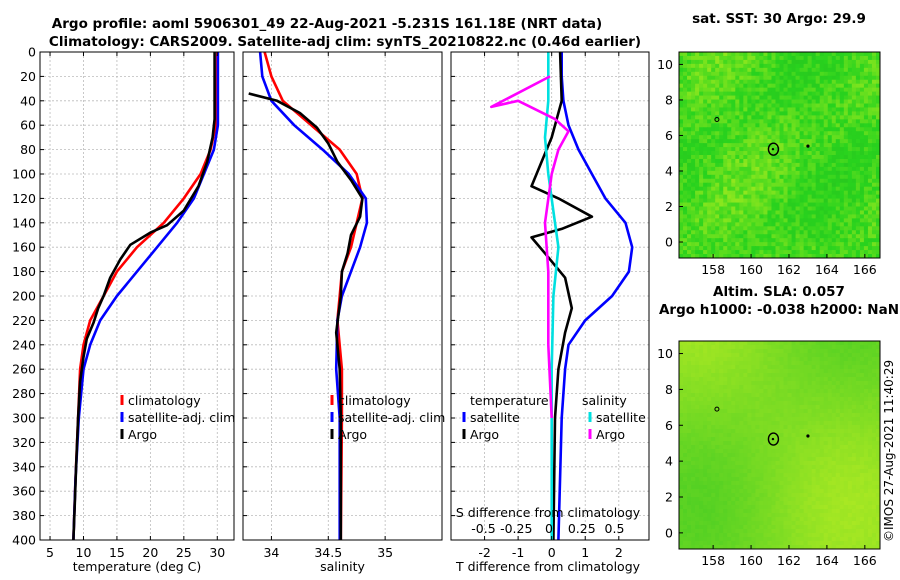 The width and height of the screenshot is (900, 580). I want to click on legend-label: Argo, so click(610, 434).